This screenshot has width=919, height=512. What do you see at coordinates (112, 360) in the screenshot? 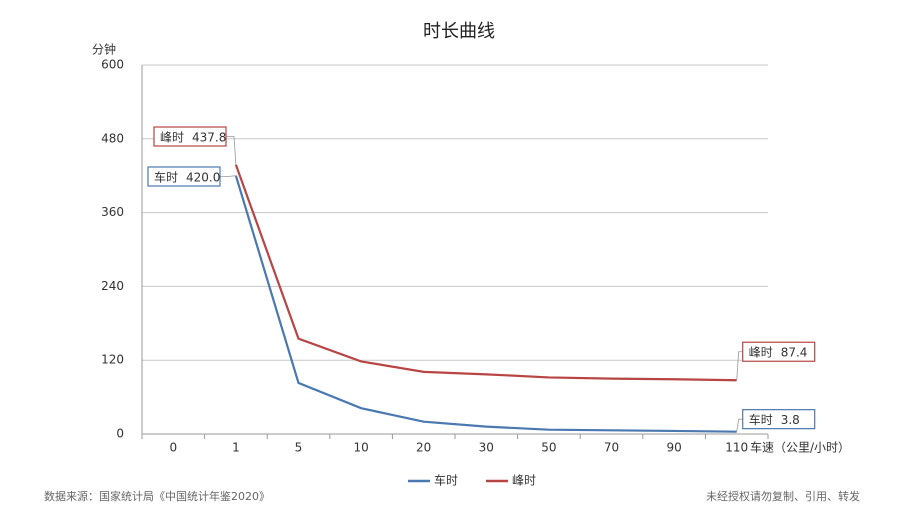
I see `y-tick-label: 120` at bounding box center [112, 360].